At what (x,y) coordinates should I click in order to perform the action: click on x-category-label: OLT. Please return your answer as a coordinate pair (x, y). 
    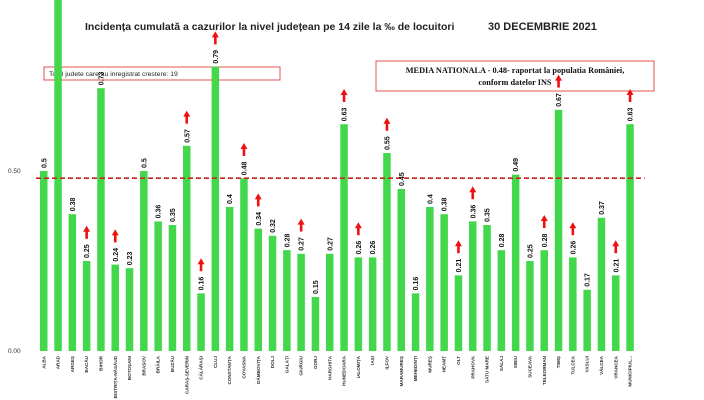
    Looking at the image, I should click on (458, 360).